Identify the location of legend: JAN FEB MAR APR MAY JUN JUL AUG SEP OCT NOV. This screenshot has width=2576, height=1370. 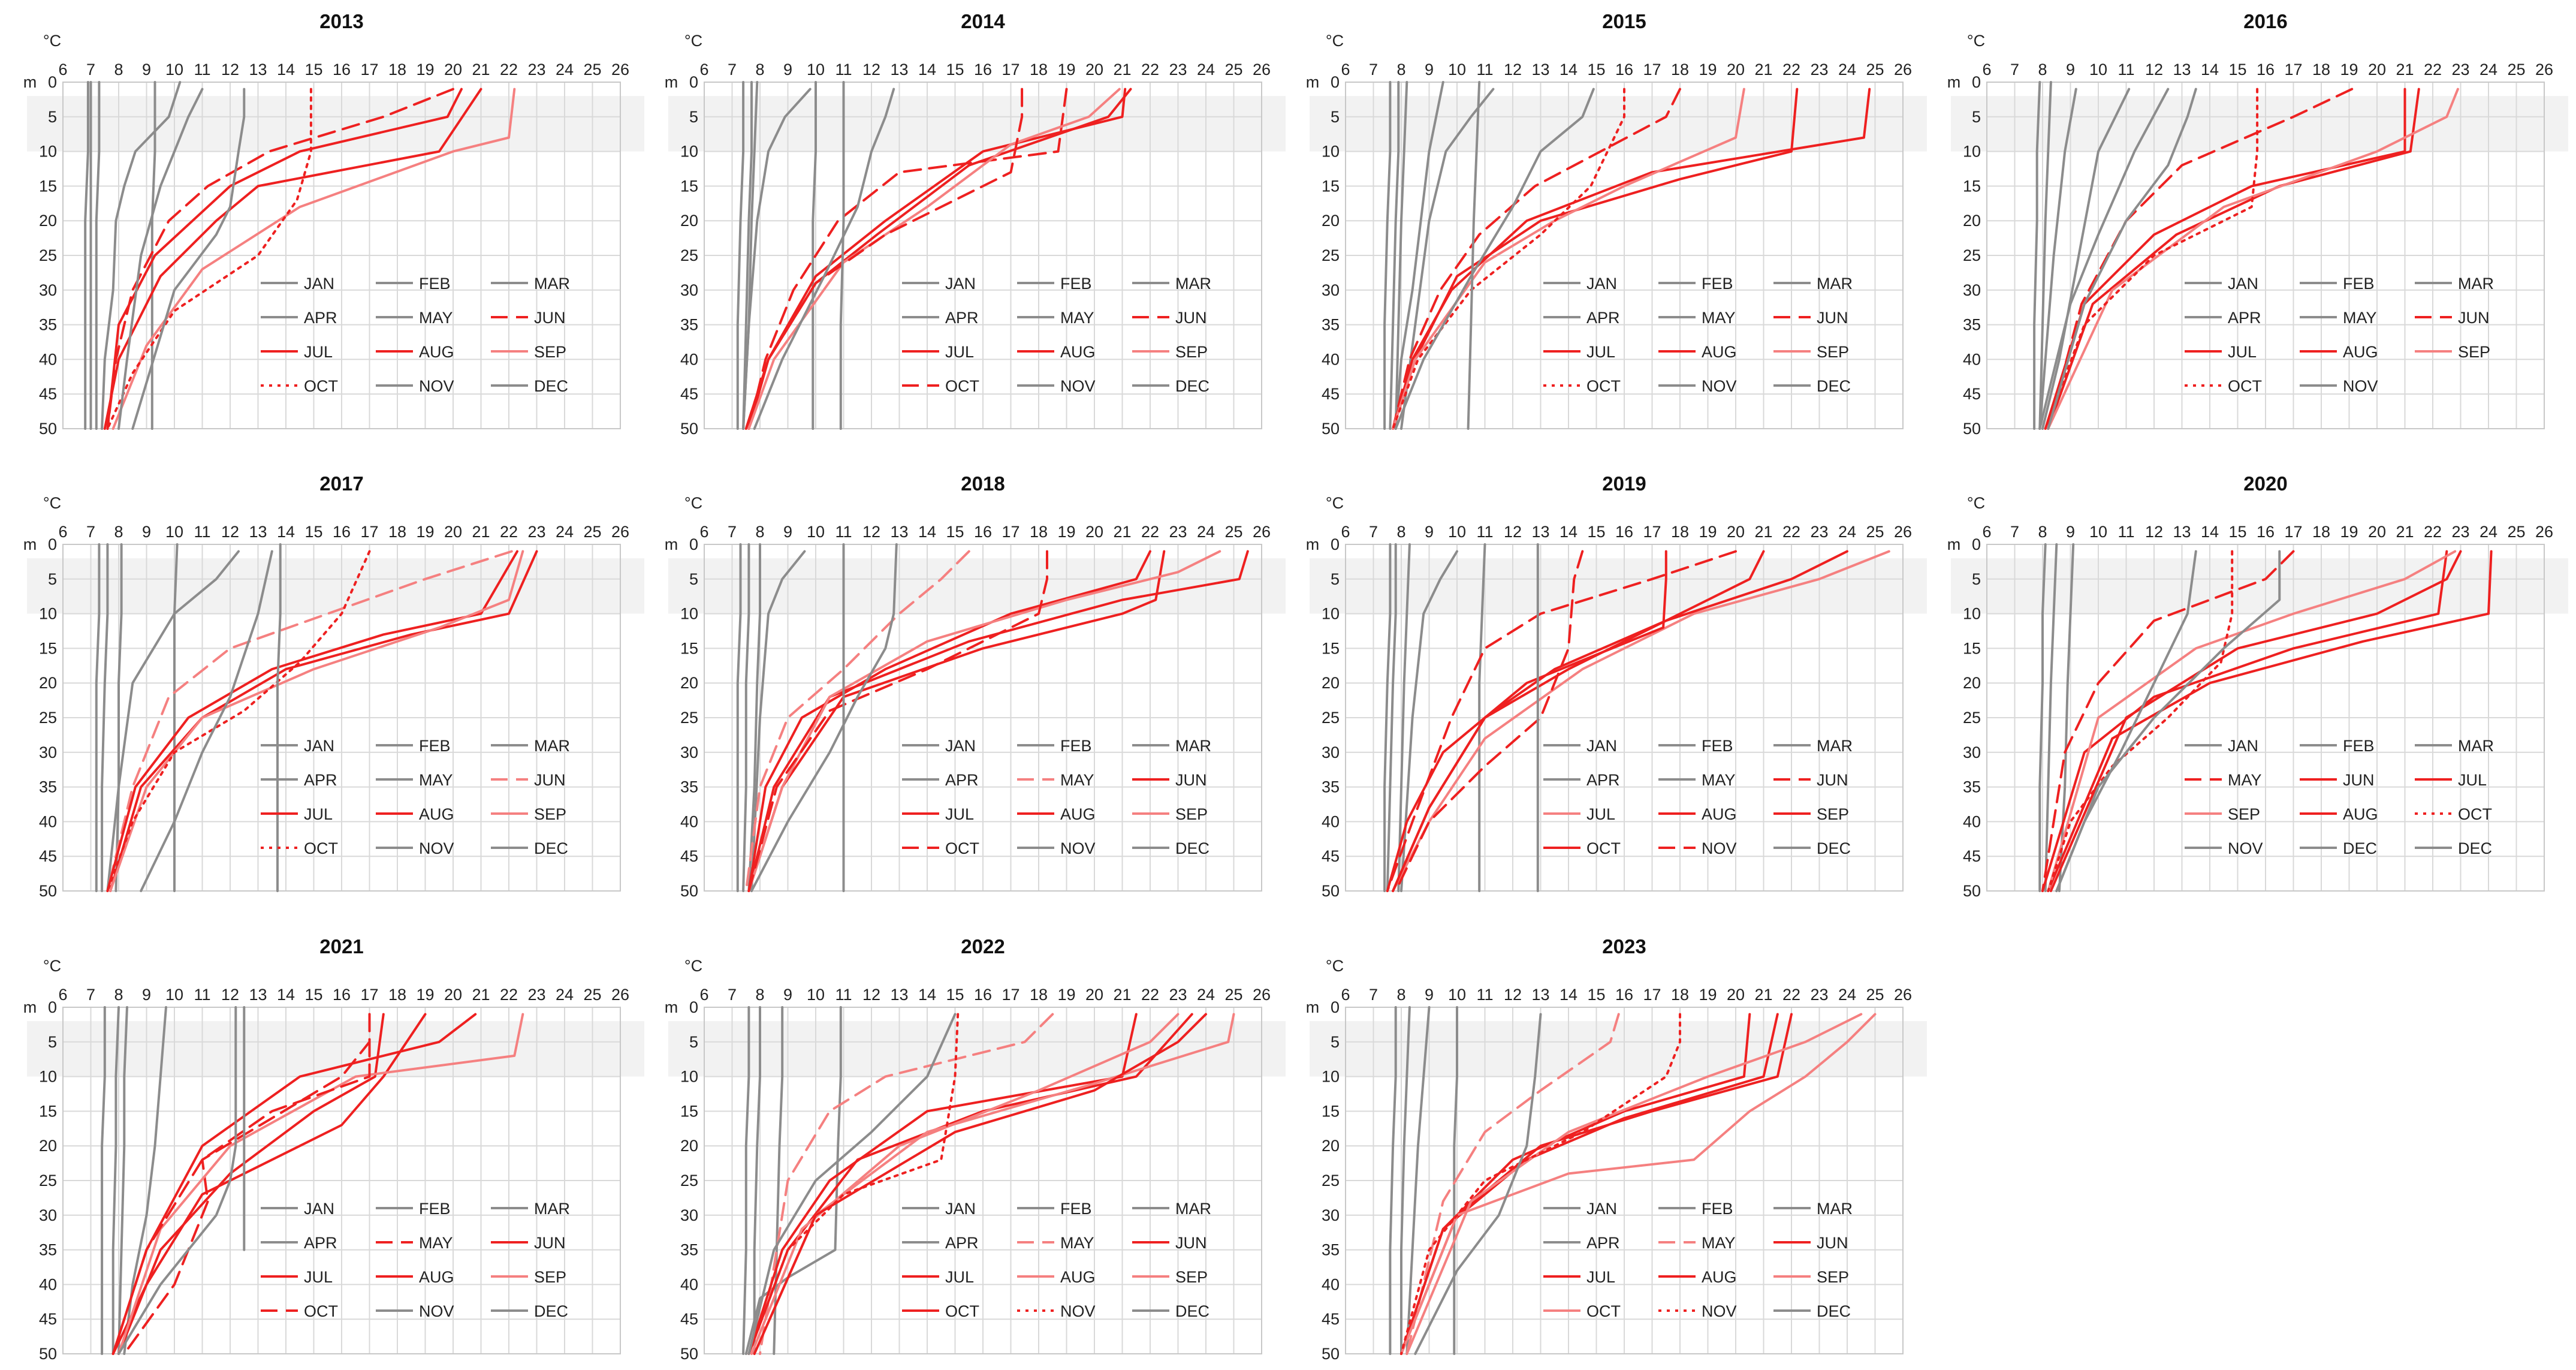
(2340, 335).